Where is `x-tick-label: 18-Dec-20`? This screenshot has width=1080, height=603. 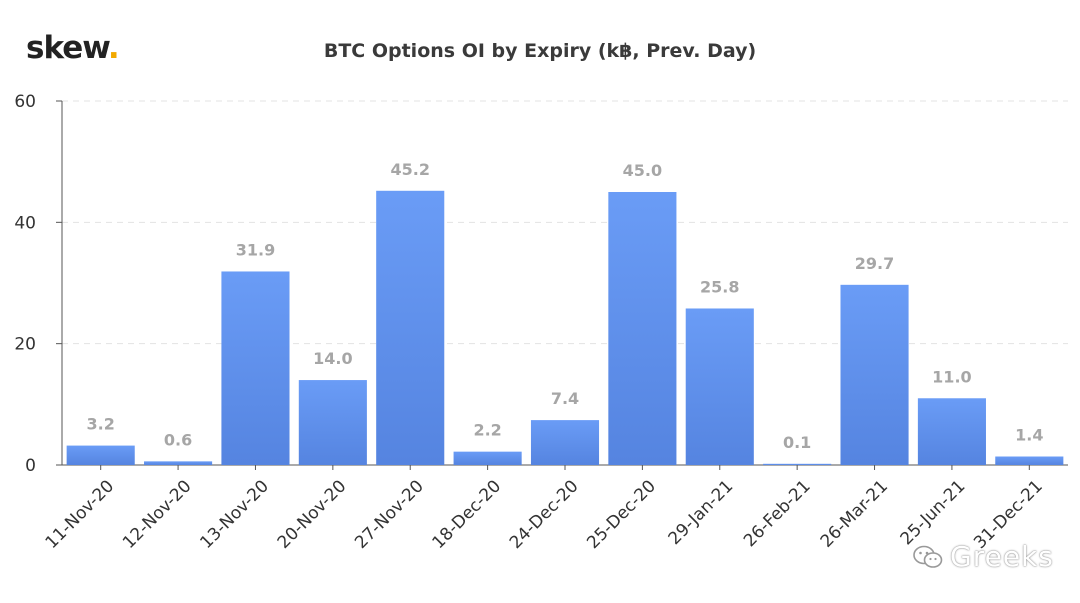
x-tick-label: 18-Dec-20 is located at coordinates (466, 514).